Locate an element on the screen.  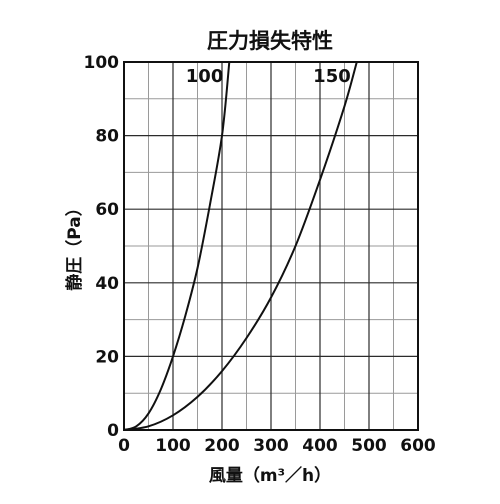
y-axis-label: 静圧（Pa） is located at coordinates (74, 244).